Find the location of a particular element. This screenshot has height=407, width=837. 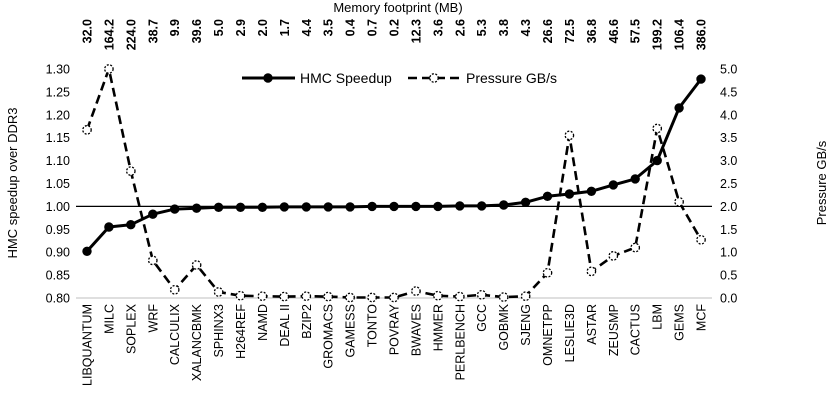

x-tick-label: NAMD is located at coordinates (263, 322).